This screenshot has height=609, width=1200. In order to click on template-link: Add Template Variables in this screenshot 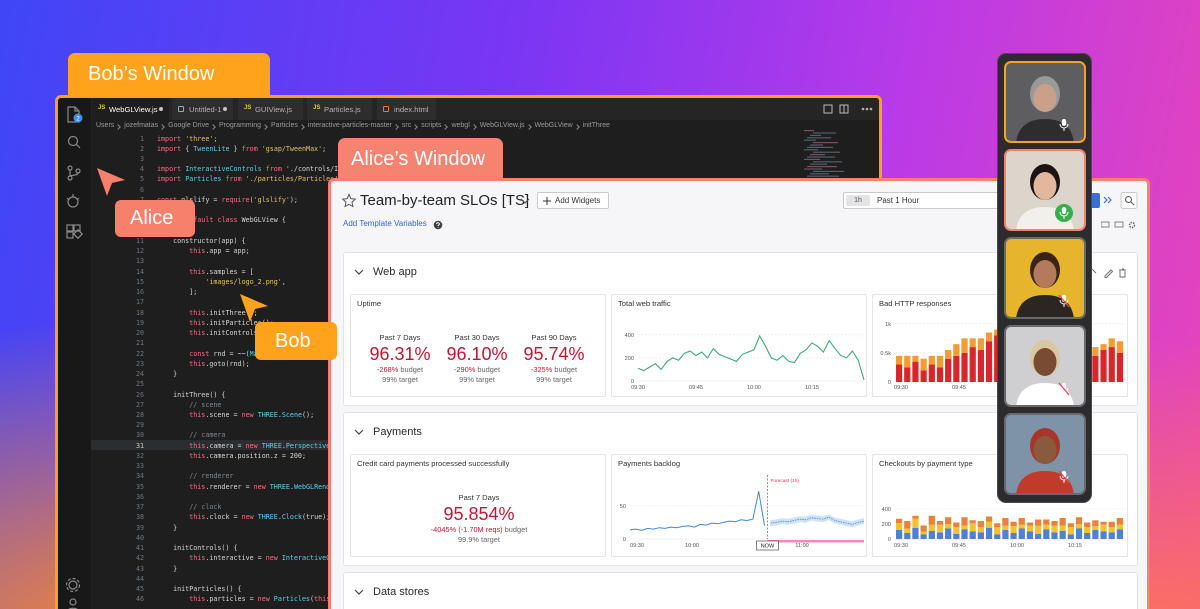, I will do `click(385, 223)`.